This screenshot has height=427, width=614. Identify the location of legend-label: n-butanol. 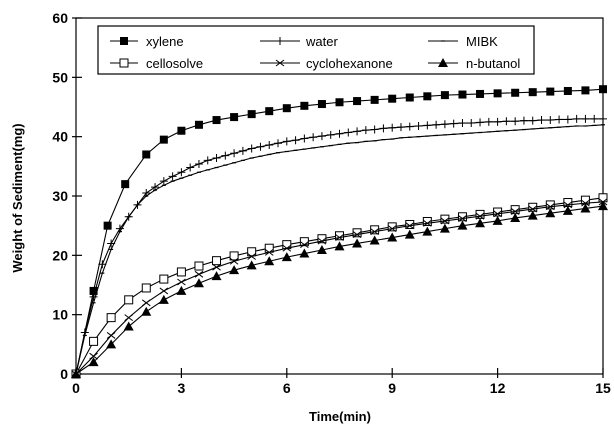
(493, 63).